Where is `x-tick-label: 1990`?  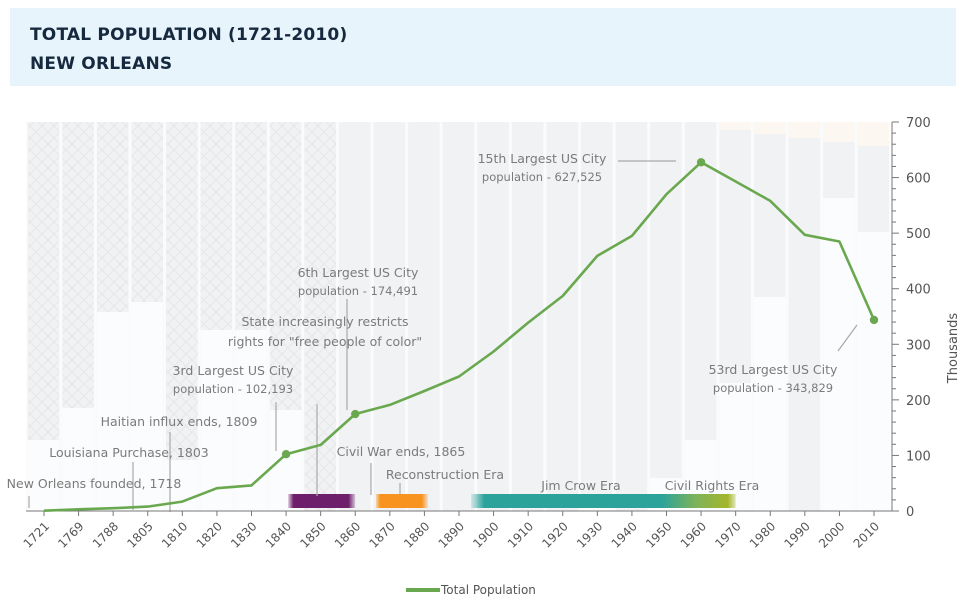
x-tick-label: 1990 is located at coordinates (796, 534).